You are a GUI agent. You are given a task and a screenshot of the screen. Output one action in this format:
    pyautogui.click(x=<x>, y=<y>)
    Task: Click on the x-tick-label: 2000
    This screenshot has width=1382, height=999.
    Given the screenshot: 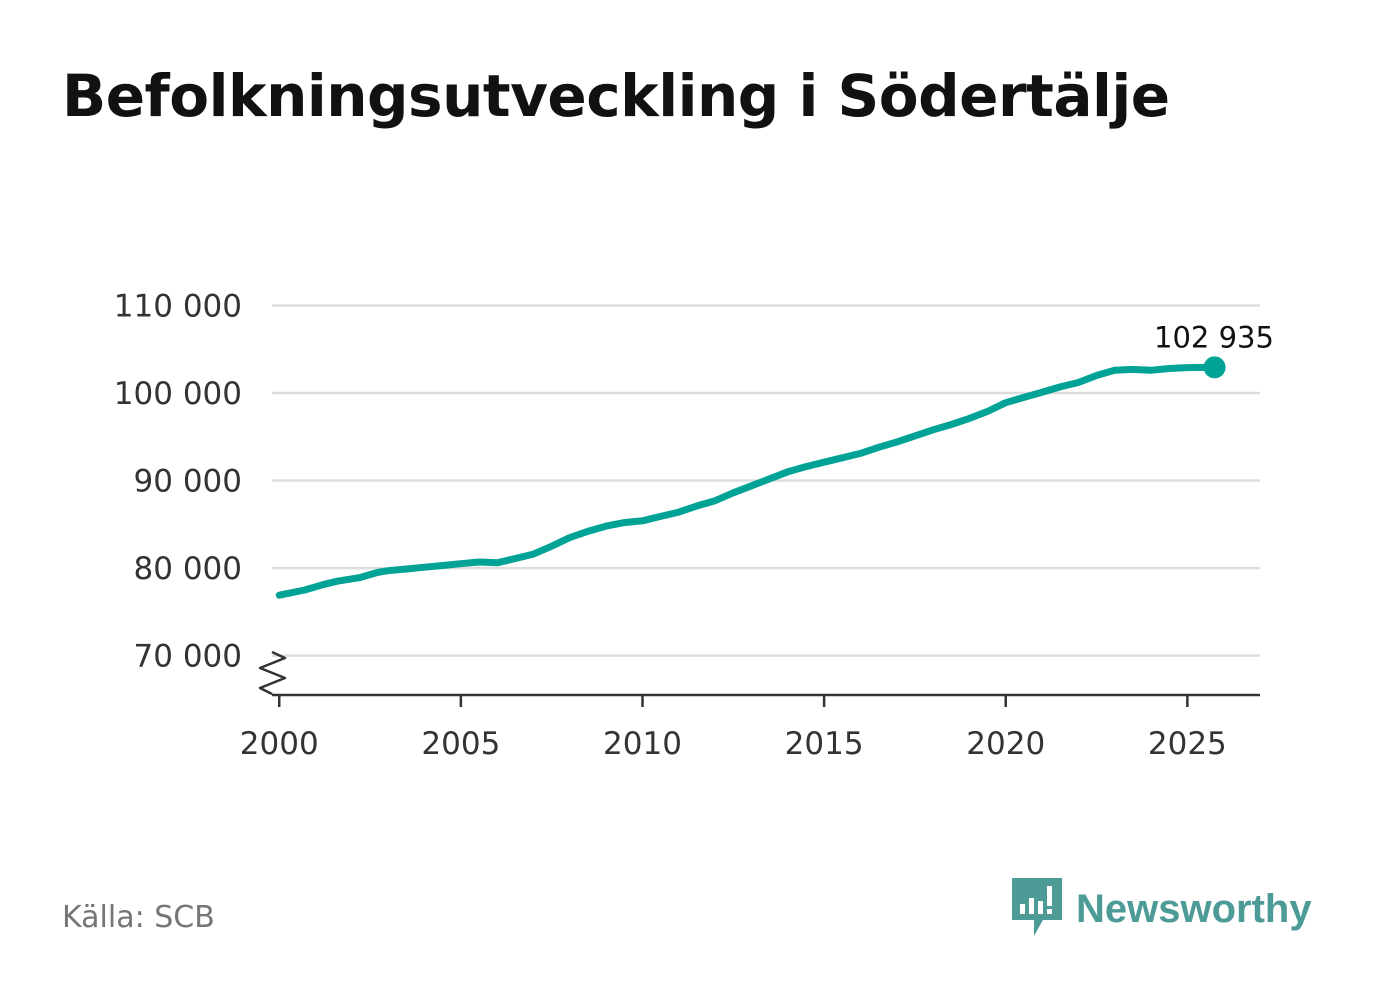 What is the action you would take?
    pyautogui.click(x=279, y=744)
    